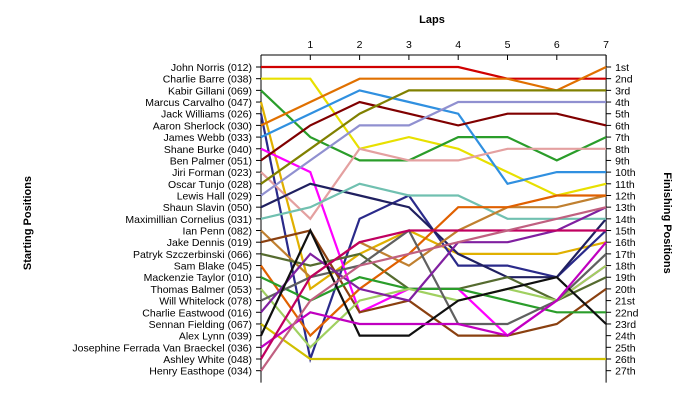 This screenshot has height=405, width=700. Describe the element at coordinates (508, 45) in the screenshot. I see `lap-tick-label: 5` at that location.